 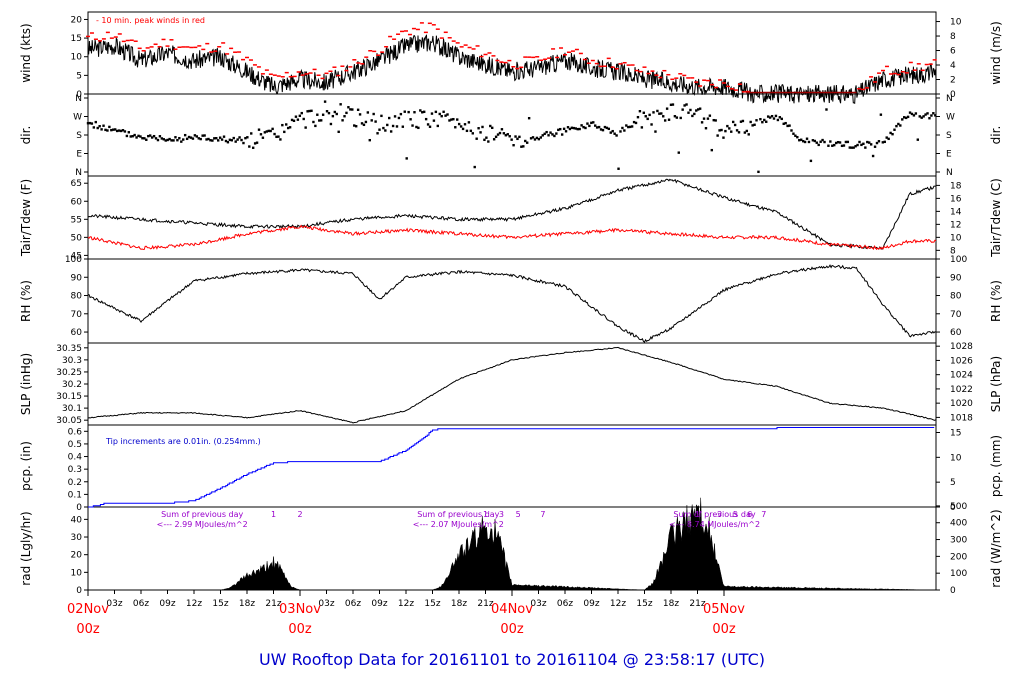 I want to click on pcp-y2tick-label: 15, so click(x=955, y=433).